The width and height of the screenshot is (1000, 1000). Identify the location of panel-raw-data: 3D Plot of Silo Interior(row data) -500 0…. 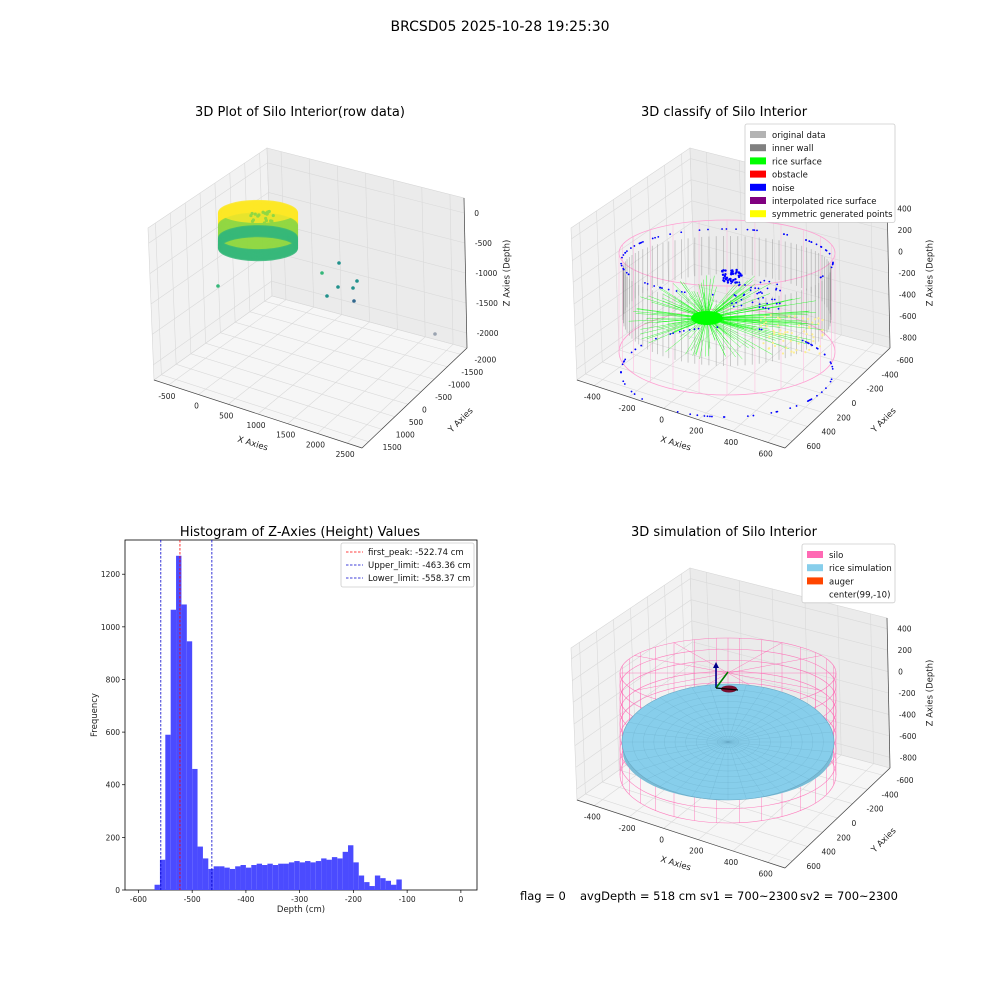
(330, 282).